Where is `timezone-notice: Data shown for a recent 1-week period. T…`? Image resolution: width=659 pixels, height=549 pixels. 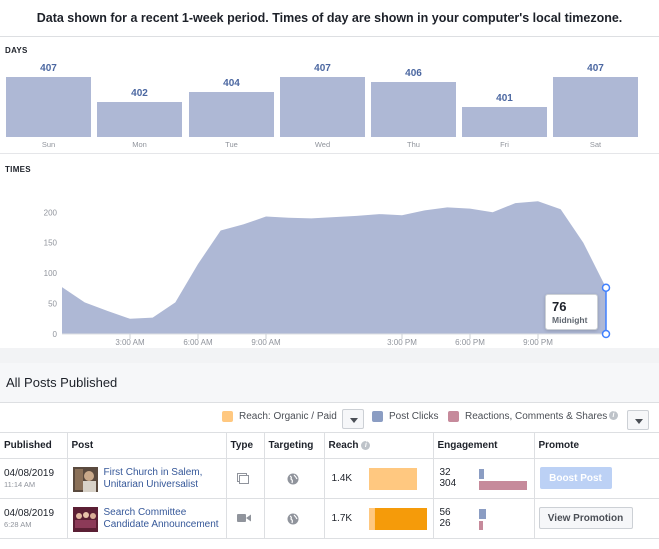 timezone-notice: Data shown for a recent 1-week period. T… is located at coordinates (329, 18).